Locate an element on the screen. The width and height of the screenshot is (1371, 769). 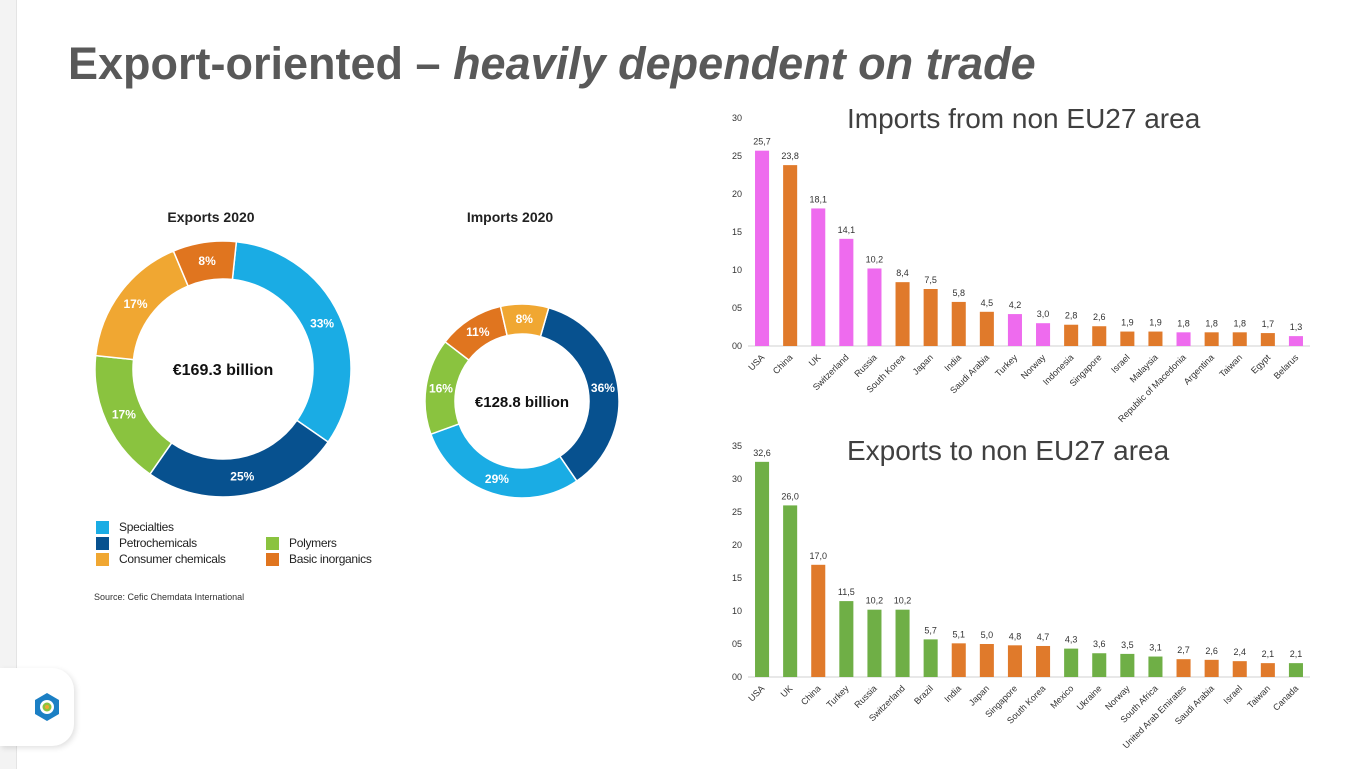
bar-united-arab-emirates is located at coordinates (1183, 668).